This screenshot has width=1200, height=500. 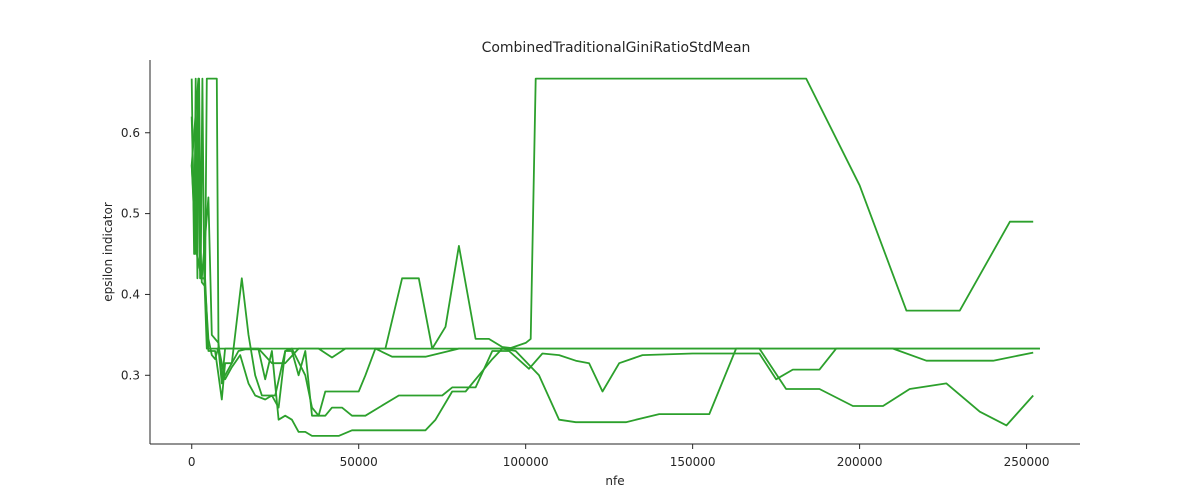 I want to click on x-tick-label: 0, so click(x=192, y=462).